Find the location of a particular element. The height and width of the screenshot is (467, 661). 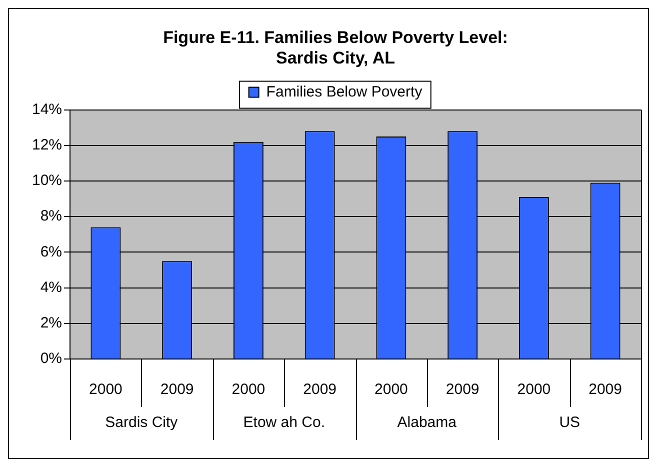

y-tick-label: 8% is located at coordinates (51, 216).